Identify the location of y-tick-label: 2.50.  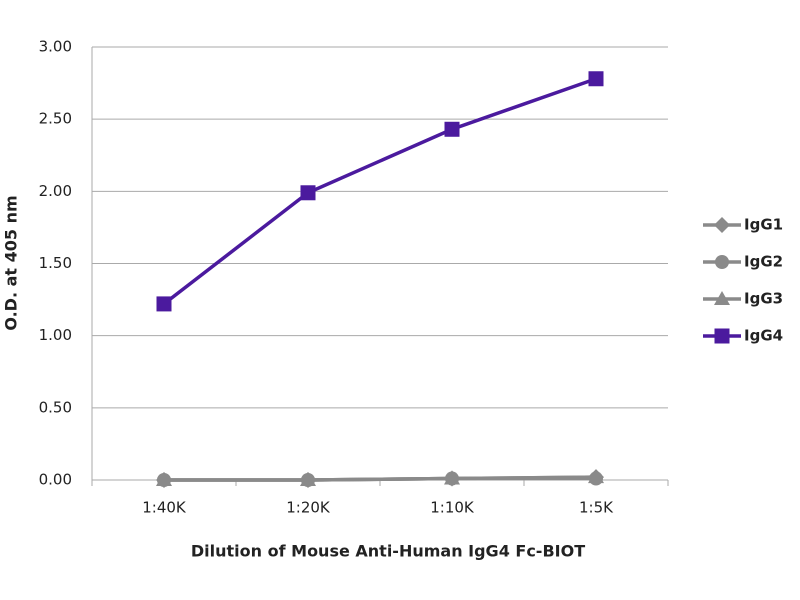
(55, 119).